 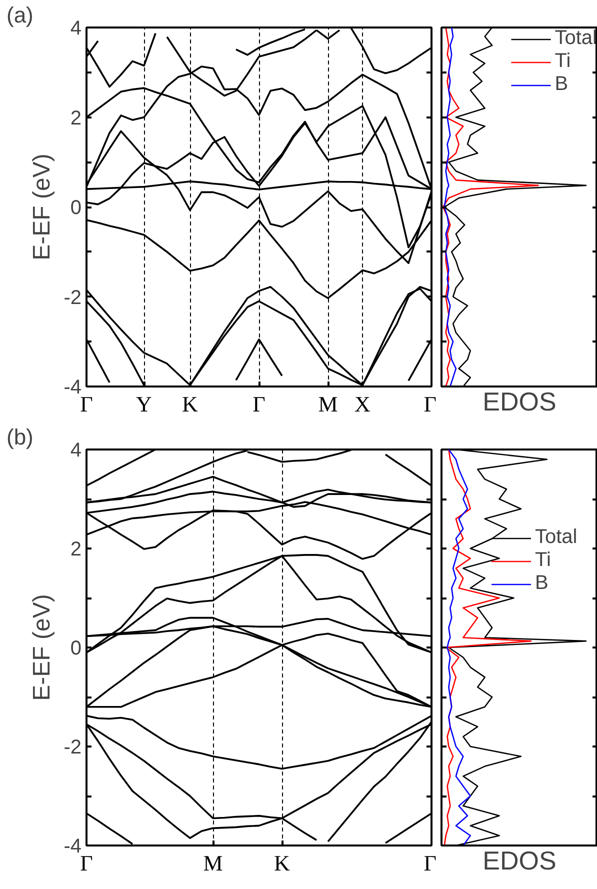 What do you see at coordinates (20, 437) in the screenshot?
I see `chart-title: (b)` at bounding box center [20, 437].